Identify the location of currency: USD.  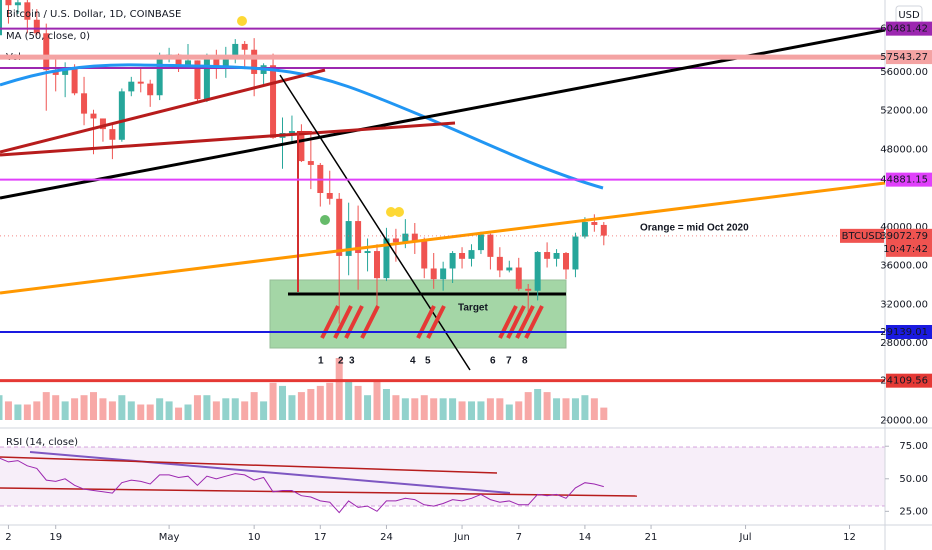
(909, 15).